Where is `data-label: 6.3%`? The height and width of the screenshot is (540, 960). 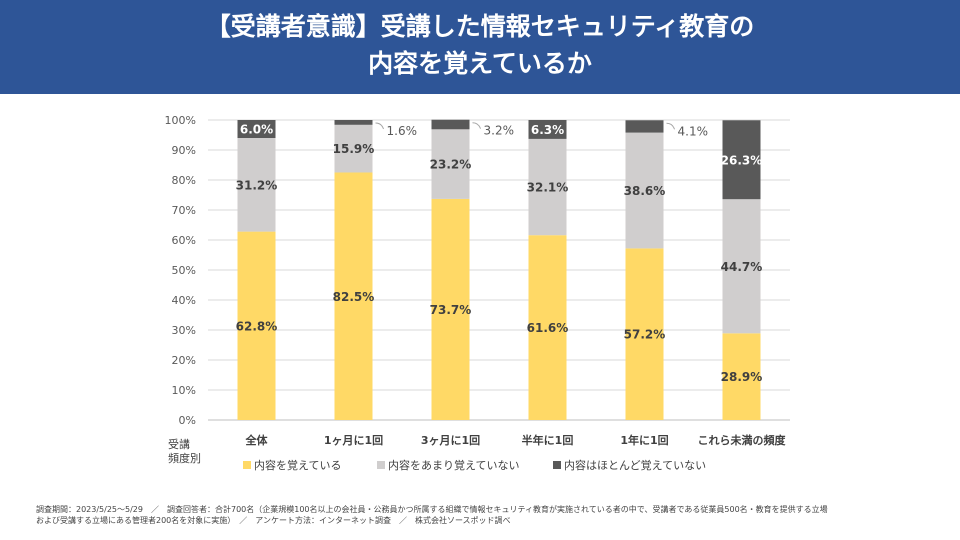
data-label: 6.3% is located at coordinates (547, 130).